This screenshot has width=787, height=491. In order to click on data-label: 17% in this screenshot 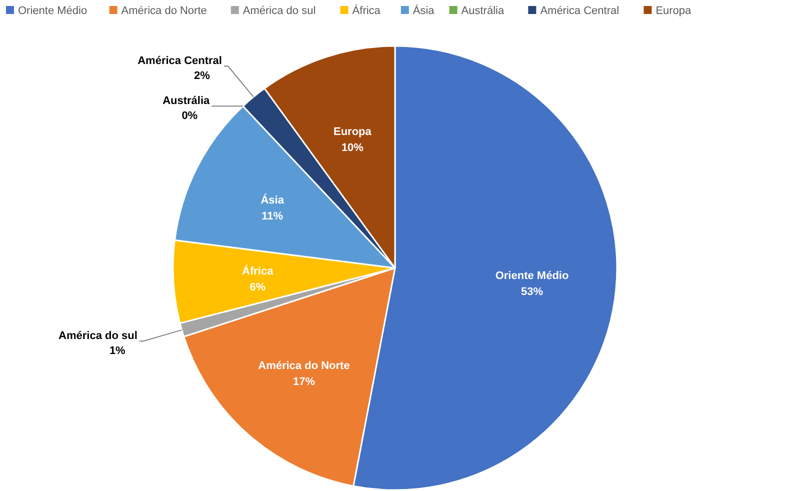, I will do `click(304, 382)`.